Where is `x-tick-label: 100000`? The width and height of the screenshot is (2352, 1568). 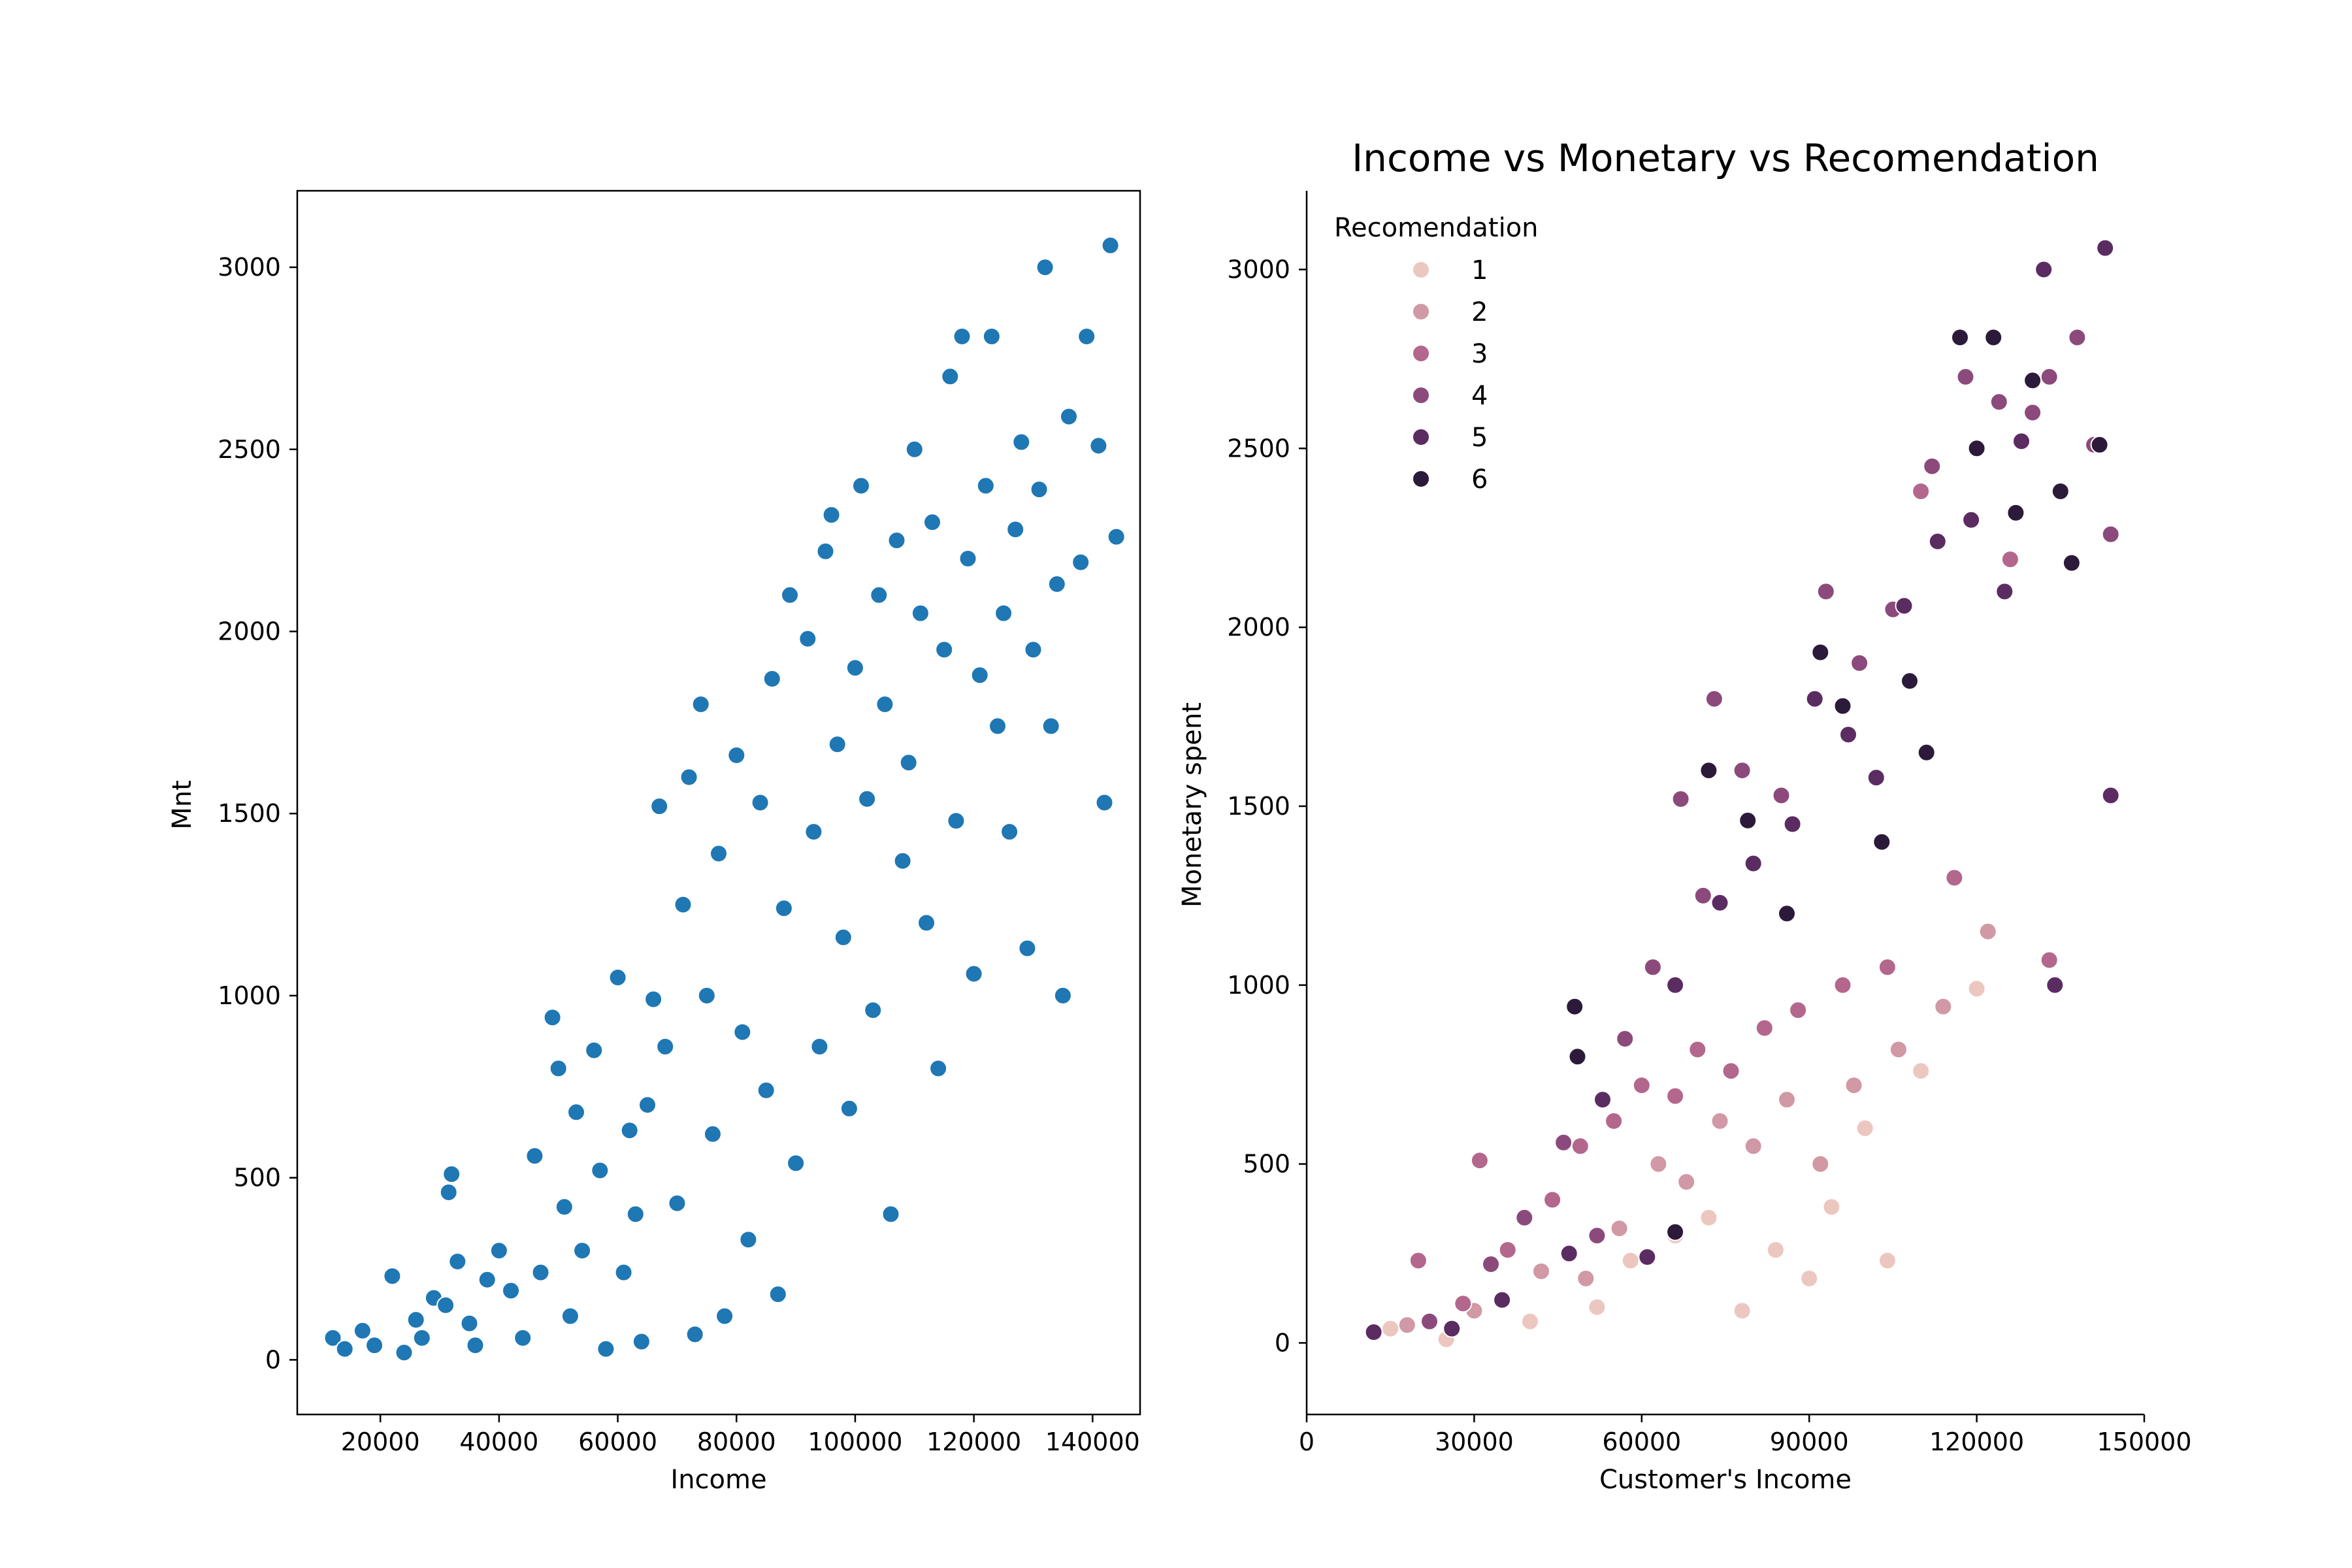 x-tick-label: 100000 is located at coordinates (855, 1442).